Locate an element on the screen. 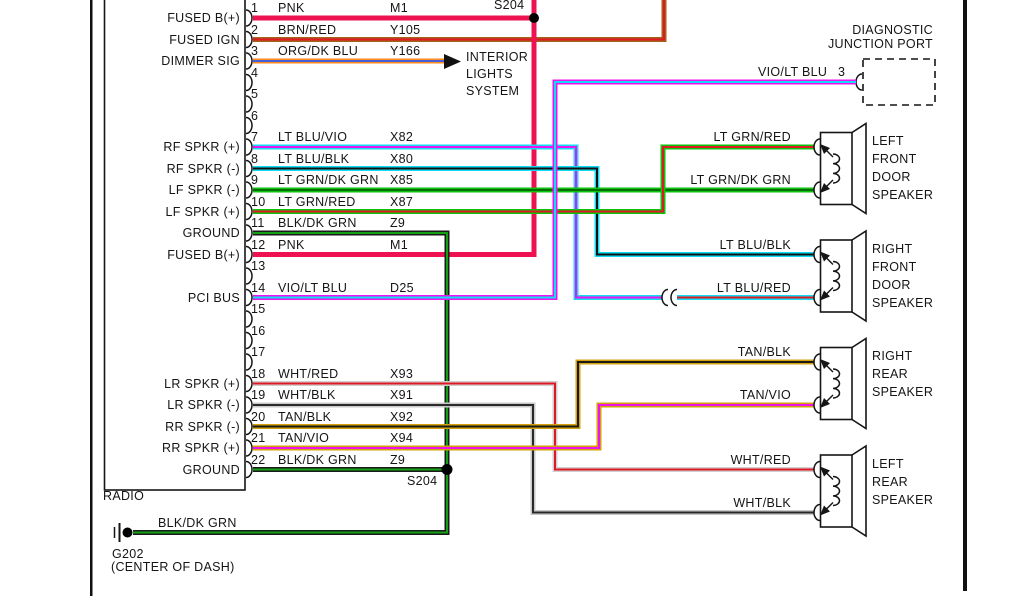  pin-number: 3 is located at coordinates (255, 51).